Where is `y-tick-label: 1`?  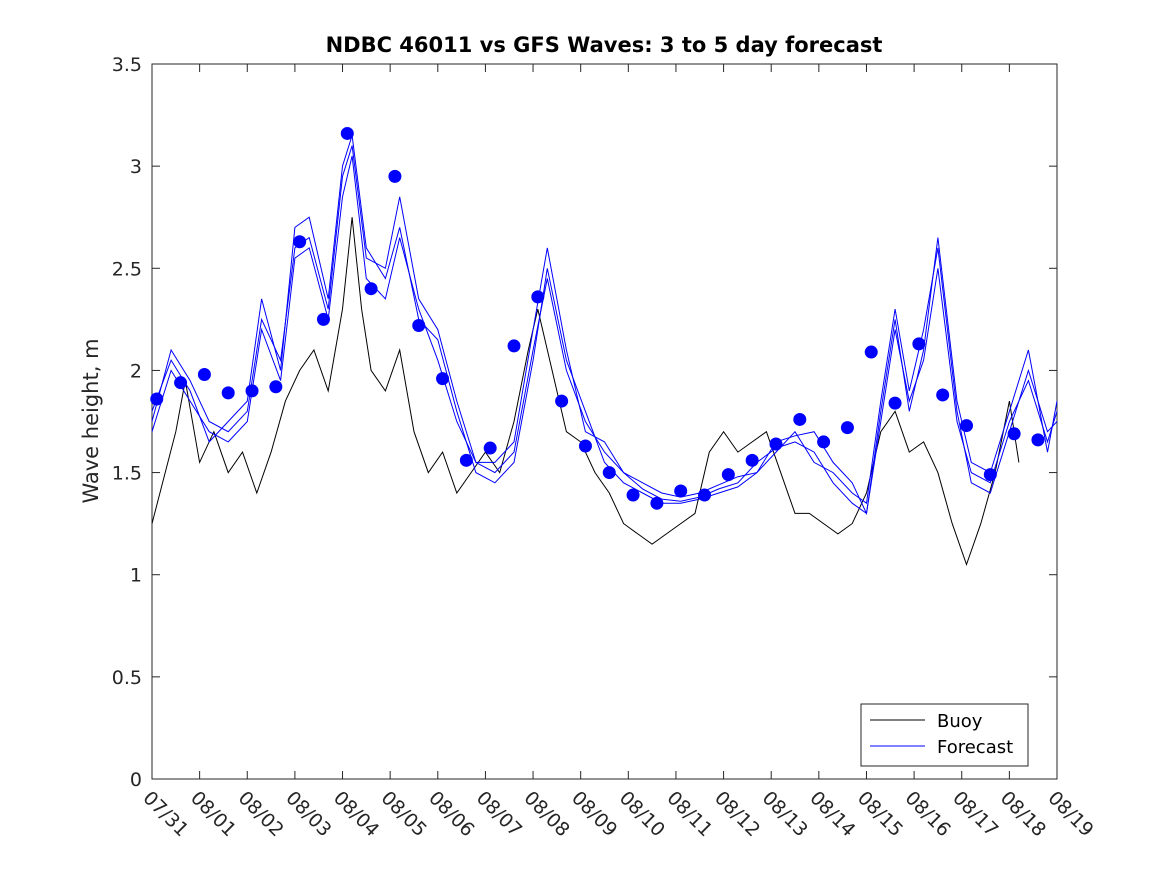
y-tick-label: 1 is located at coordinates (136, 576).